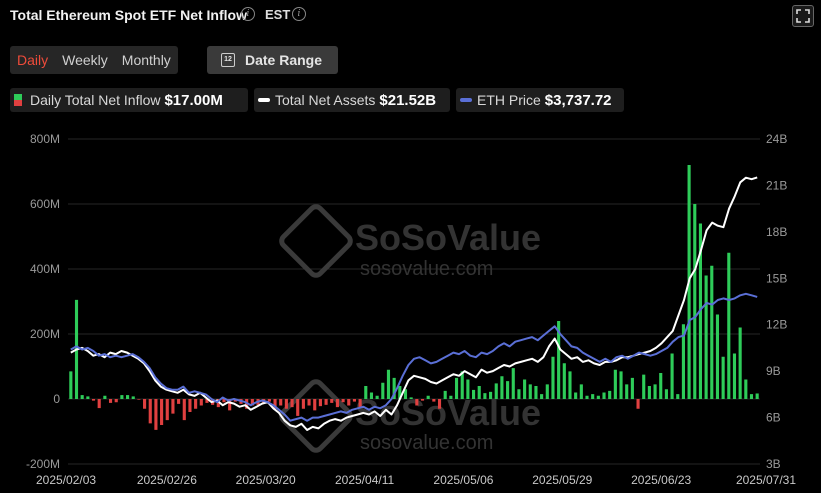 The height and width of the screenshot is (493, 821). Describe the element at coordinates (776, 325) in the screenshot. I see `right-tick-label: 12B` at that location.